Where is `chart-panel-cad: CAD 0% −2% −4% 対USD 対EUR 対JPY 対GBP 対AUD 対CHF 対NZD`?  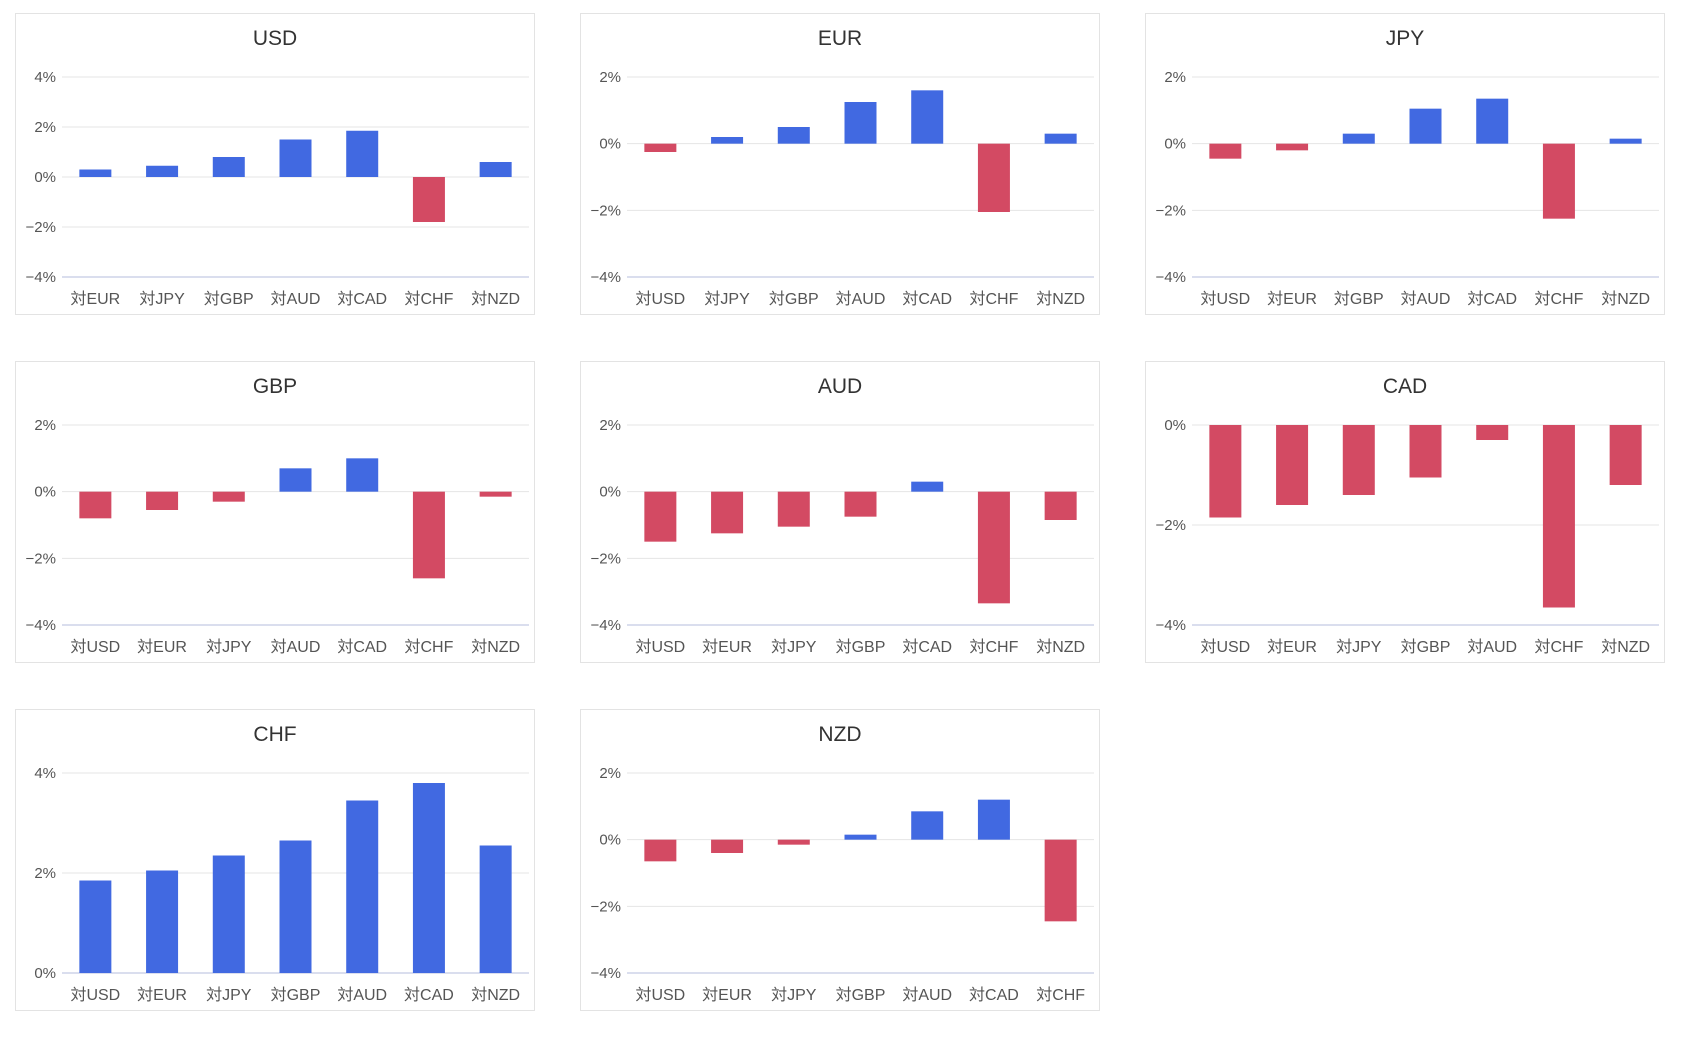 chart-panel-cad: CAD 0% −2% −4% 対USD 対EUR 対JPY 対GBP 対AUD 対CHF 対NZD is located at coordinates (1405, 512).